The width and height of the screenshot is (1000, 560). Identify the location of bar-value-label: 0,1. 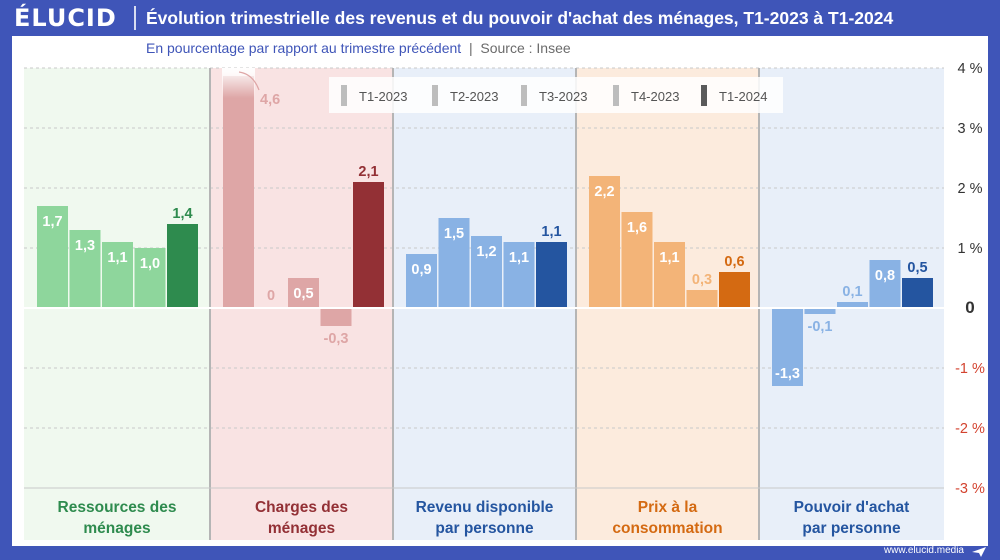
(852, 292).